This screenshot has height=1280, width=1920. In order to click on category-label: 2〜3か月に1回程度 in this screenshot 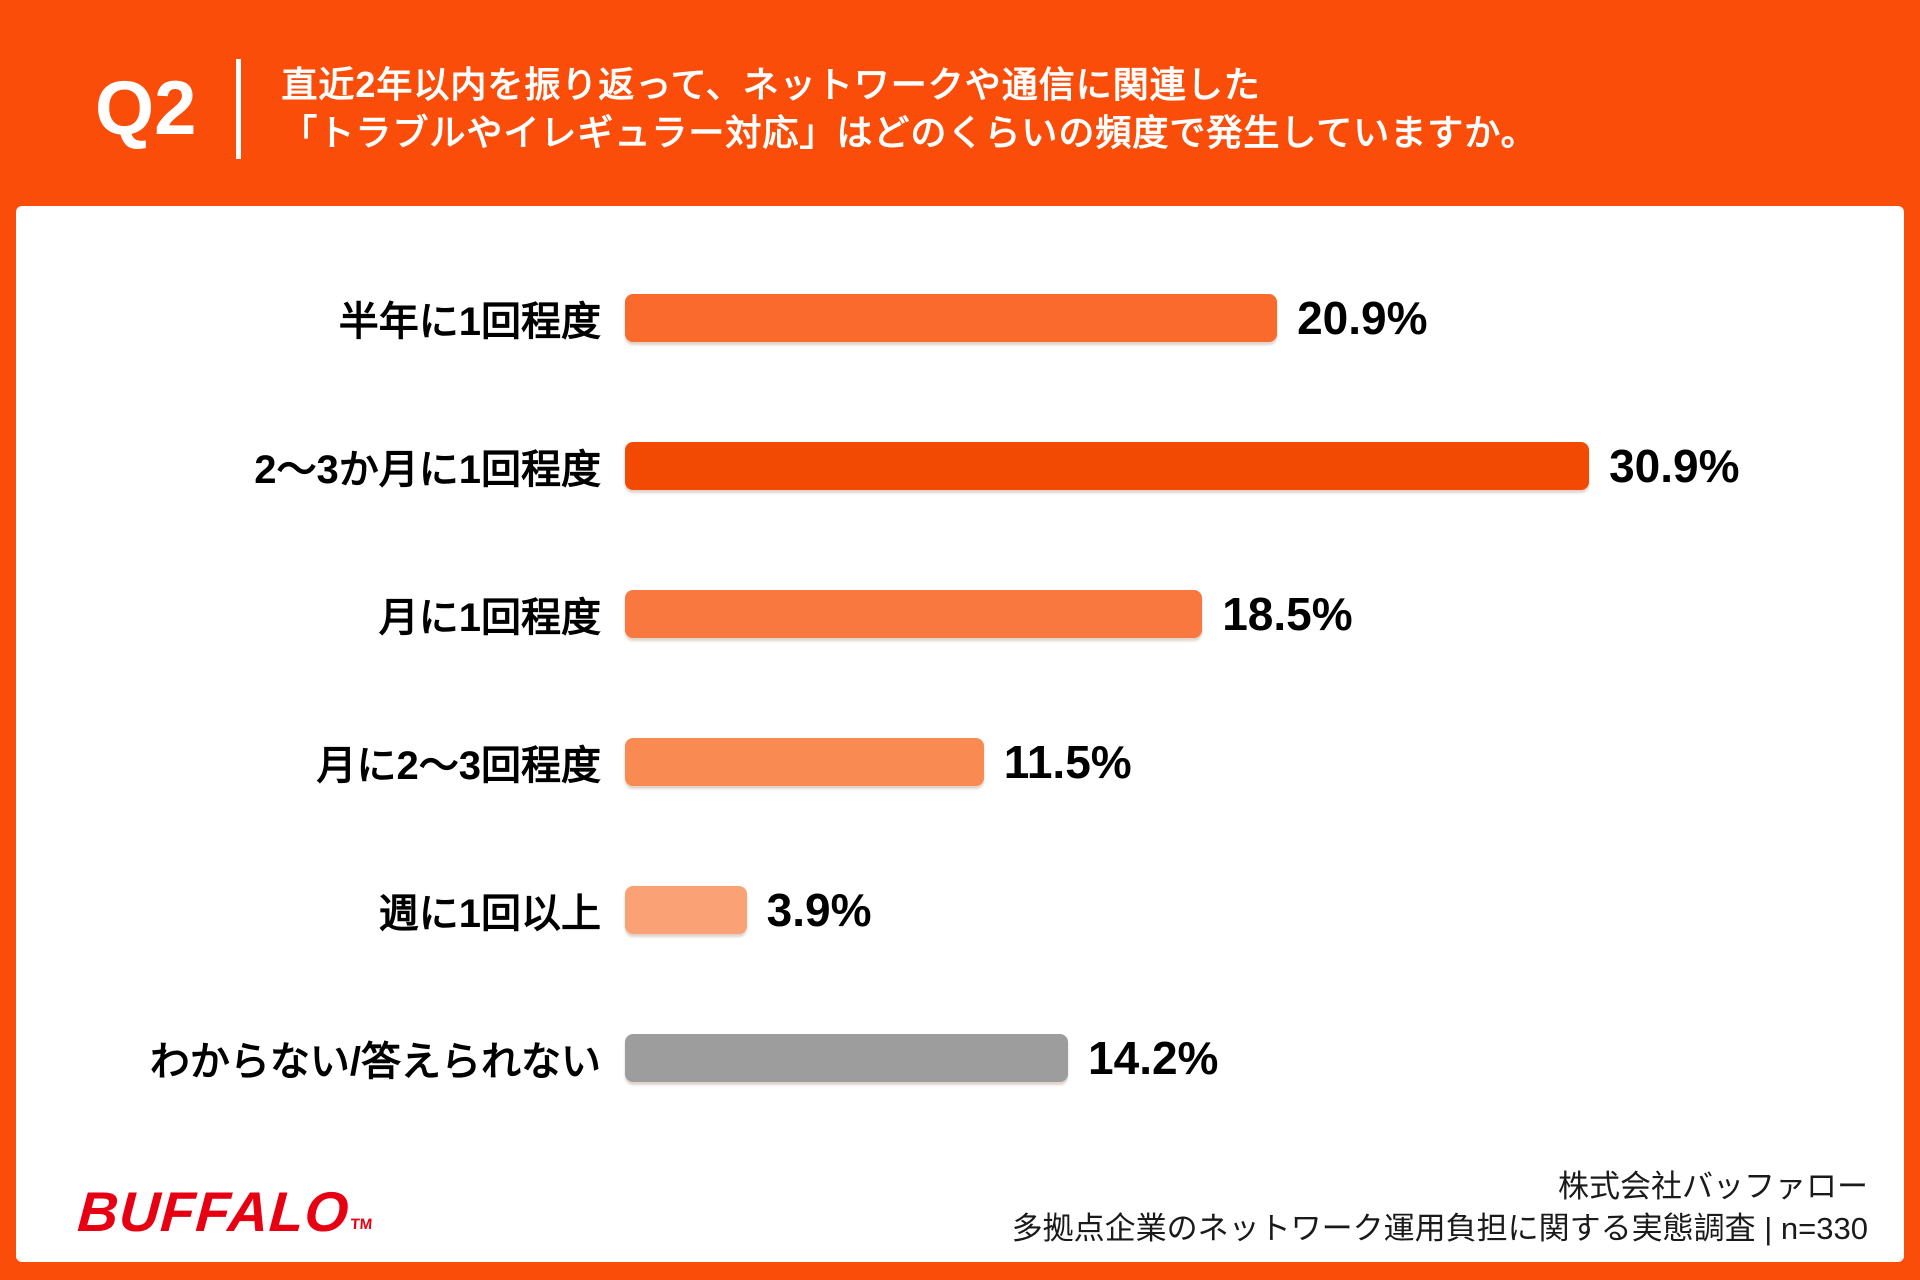, I will do `click(427, 470)`.